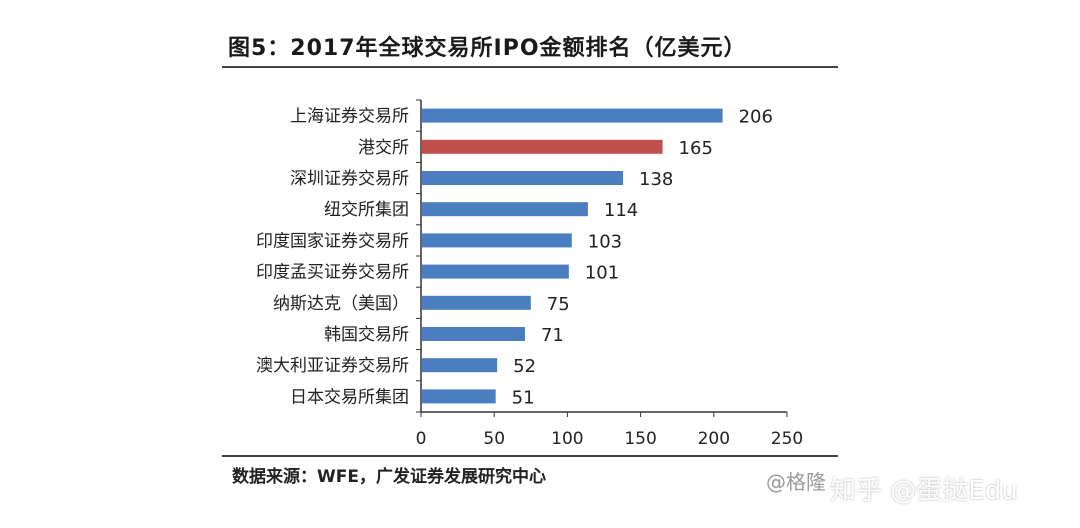  I want to click on x-tick-label: 50, so click(494, 439).